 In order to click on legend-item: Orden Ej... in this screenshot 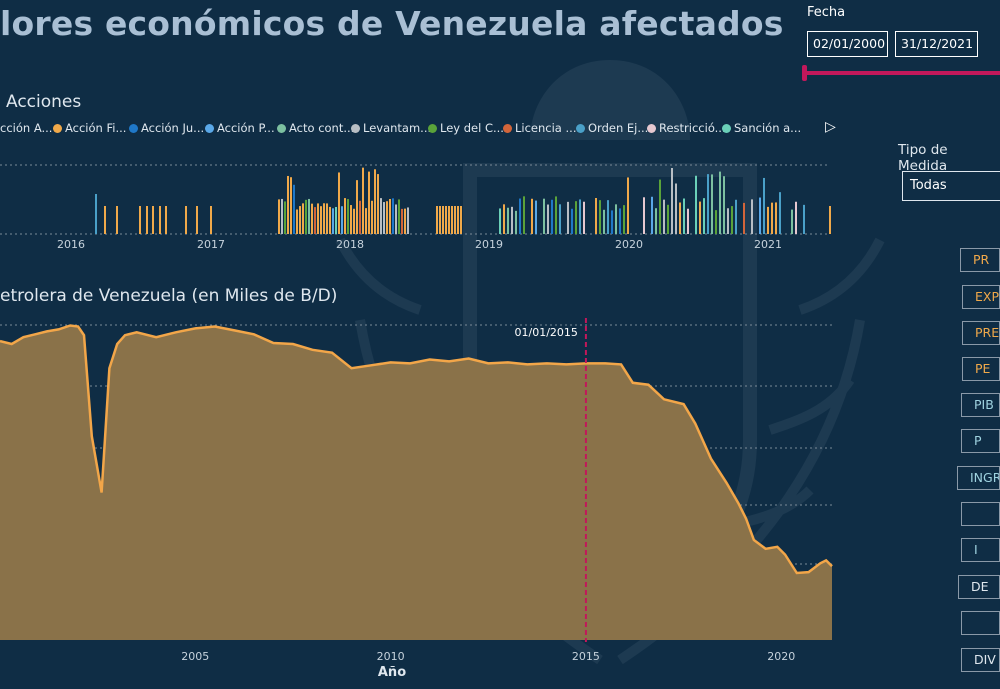, I will do `click(612, 128)`.